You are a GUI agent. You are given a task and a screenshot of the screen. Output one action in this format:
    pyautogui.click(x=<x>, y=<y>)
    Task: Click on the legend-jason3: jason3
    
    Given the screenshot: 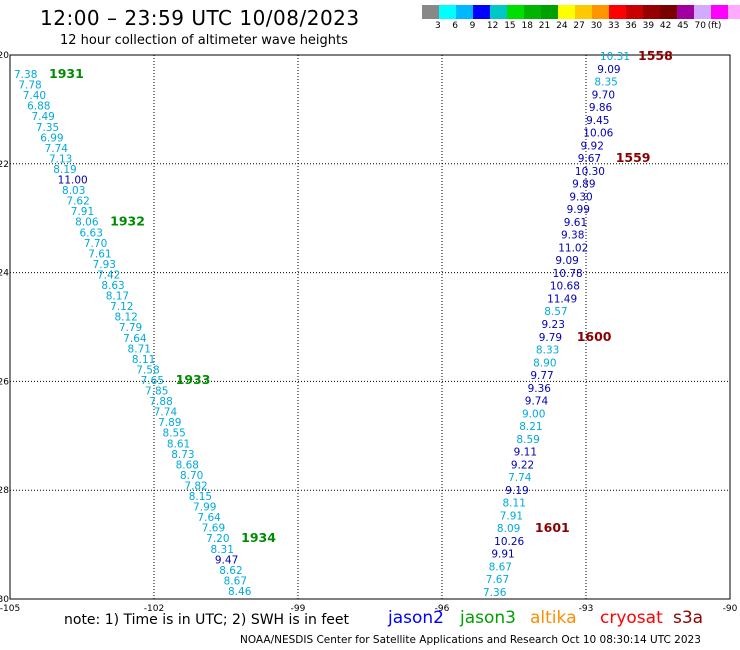 What is the action you would take?
    pyautogui.click(x=488, y=618)
    